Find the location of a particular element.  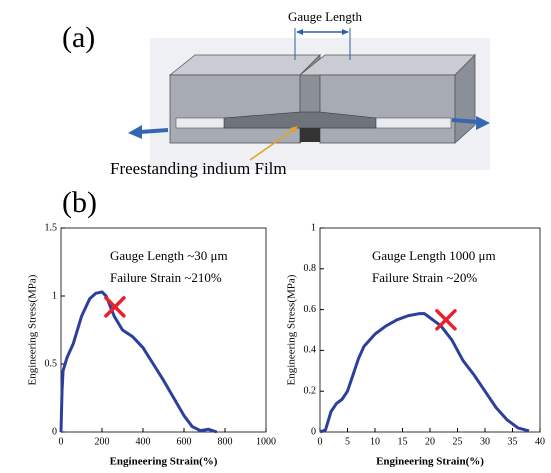

film-label: Freestanding indium Film is located at coordinates (198, 168).